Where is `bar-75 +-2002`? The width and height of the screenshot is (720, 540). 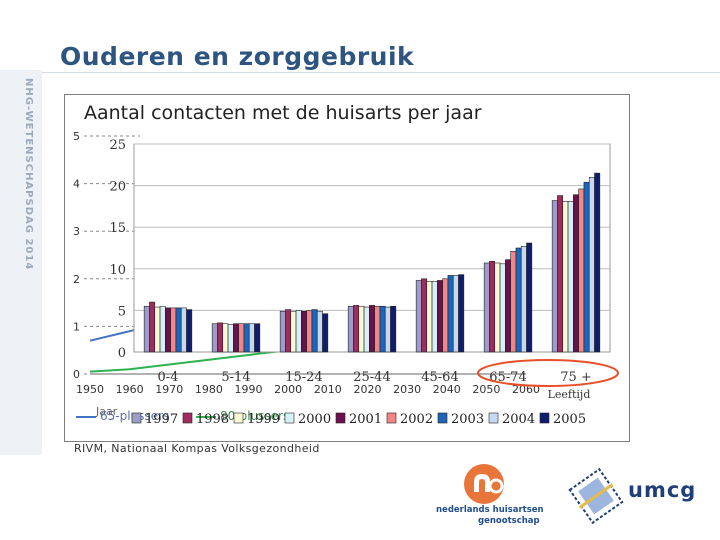 bar-75 +-2002 is located at coordinates (581, 270).